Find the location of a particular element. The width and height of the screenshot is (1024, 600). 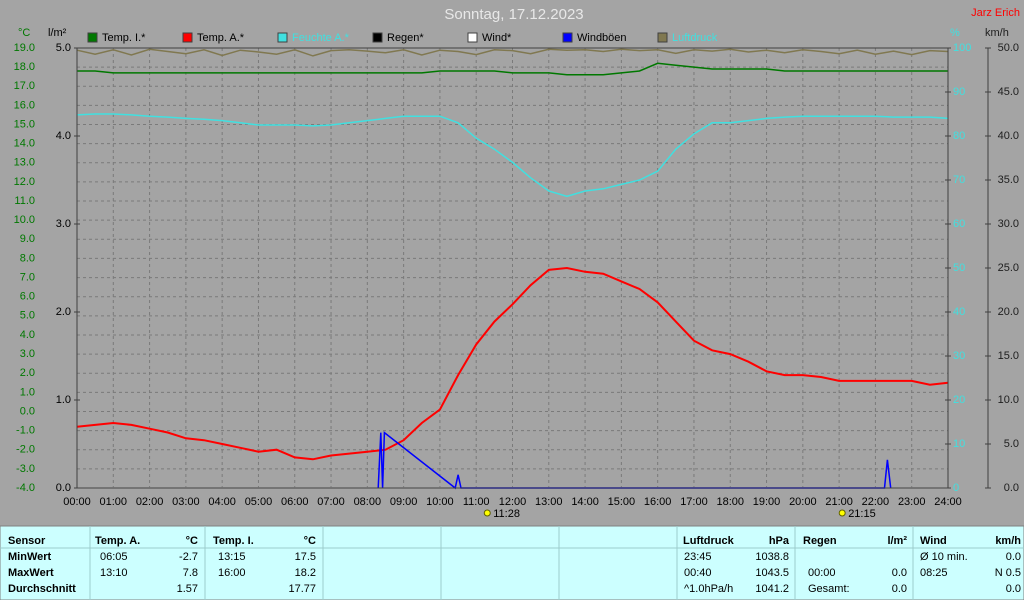

y-tick-label: 9.0 is located at coordinates (27, 239).